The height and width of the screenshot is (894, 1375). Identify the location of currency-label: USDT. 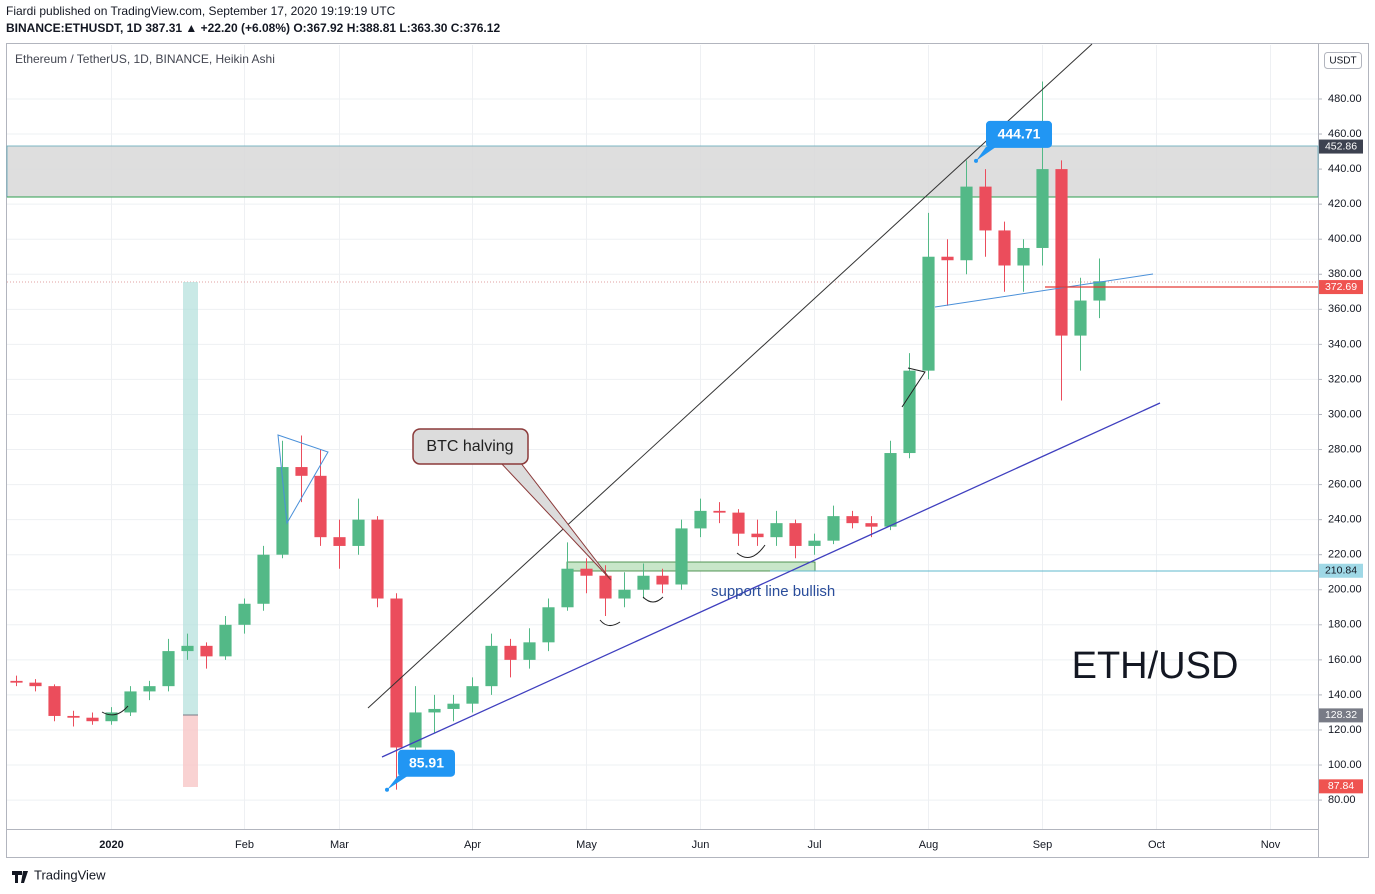
(1342, 61).